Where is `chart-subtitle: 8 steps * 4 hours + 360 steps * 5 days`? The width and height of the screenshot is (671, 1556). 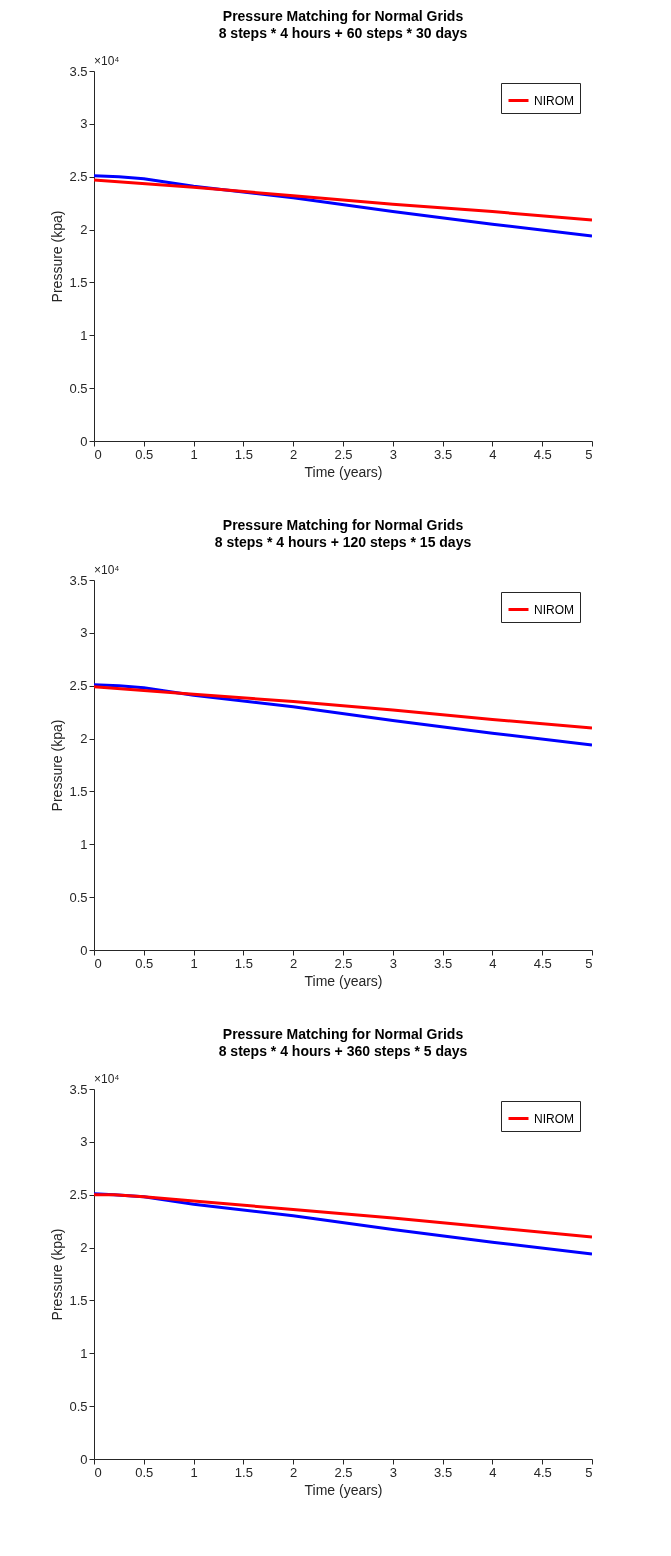 chart-subtitle: 8 steps * 4 hours + 360 steps * 5 days is located at coordinates (343, 1051).